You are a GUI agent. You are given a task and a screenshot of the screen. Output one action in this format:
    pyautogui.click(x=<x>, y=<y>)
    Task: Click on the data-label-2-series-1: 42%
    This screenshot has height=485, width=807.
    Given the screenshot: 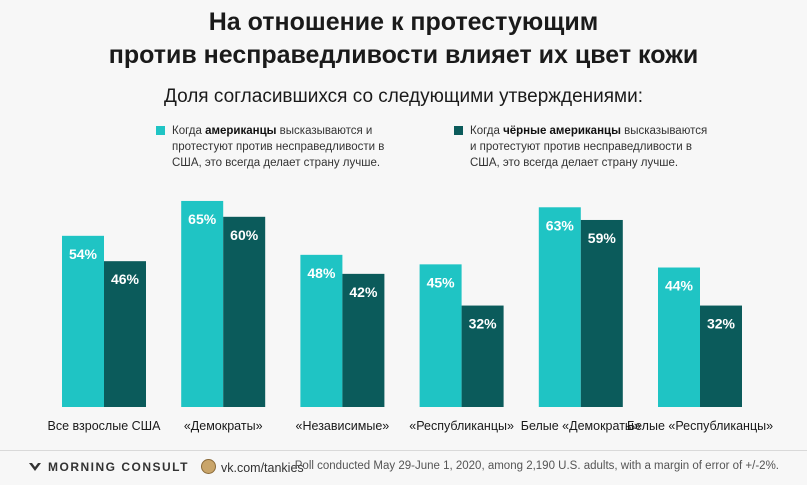 What is the action you would take?
    pyautogui.click(x=363, y=292)
    